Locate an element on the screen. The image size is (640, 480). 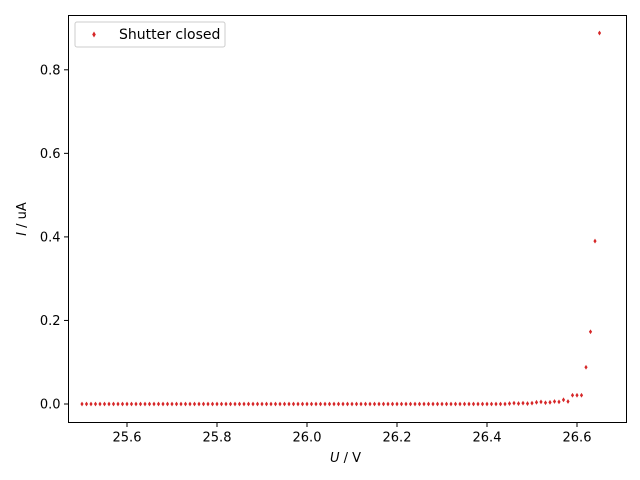
y-axis: 0.0 0.2 0.4 0.6 0.8 is located at coordinates (54, 237).